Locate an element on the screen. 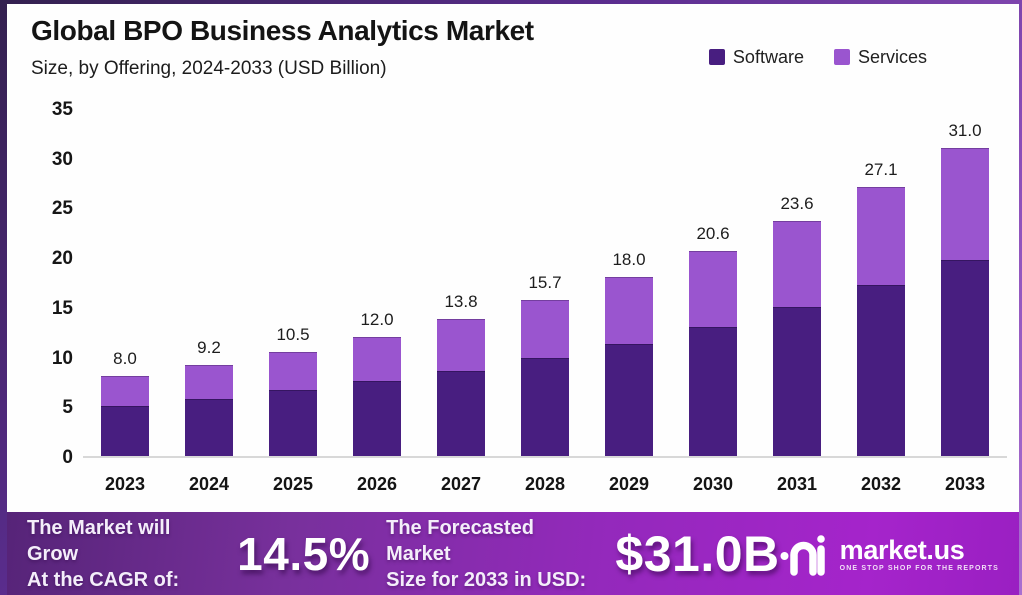  brand-logo: market.us ONE STOP SHOP FOR THE REPORTS is located at coordinates (892, 554).